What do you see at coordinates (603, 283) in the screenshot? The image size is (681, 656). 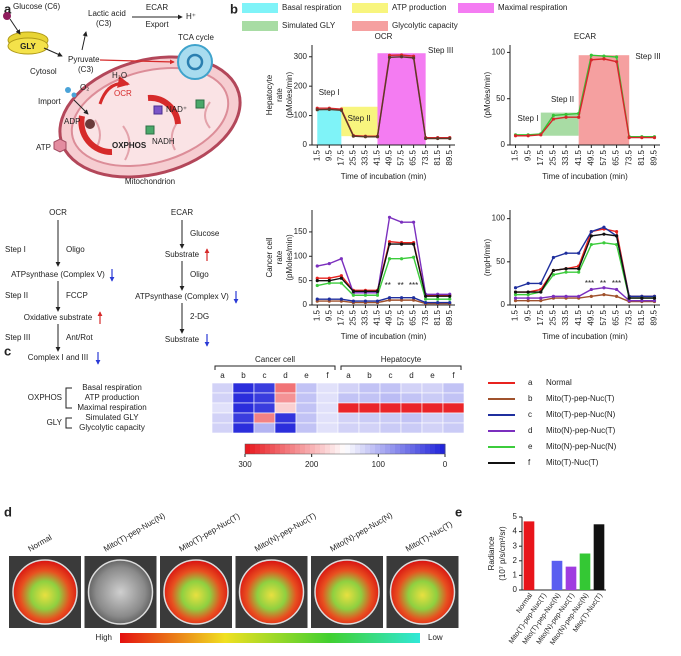 I see `annotation: **` at bounding box center [603, 283].